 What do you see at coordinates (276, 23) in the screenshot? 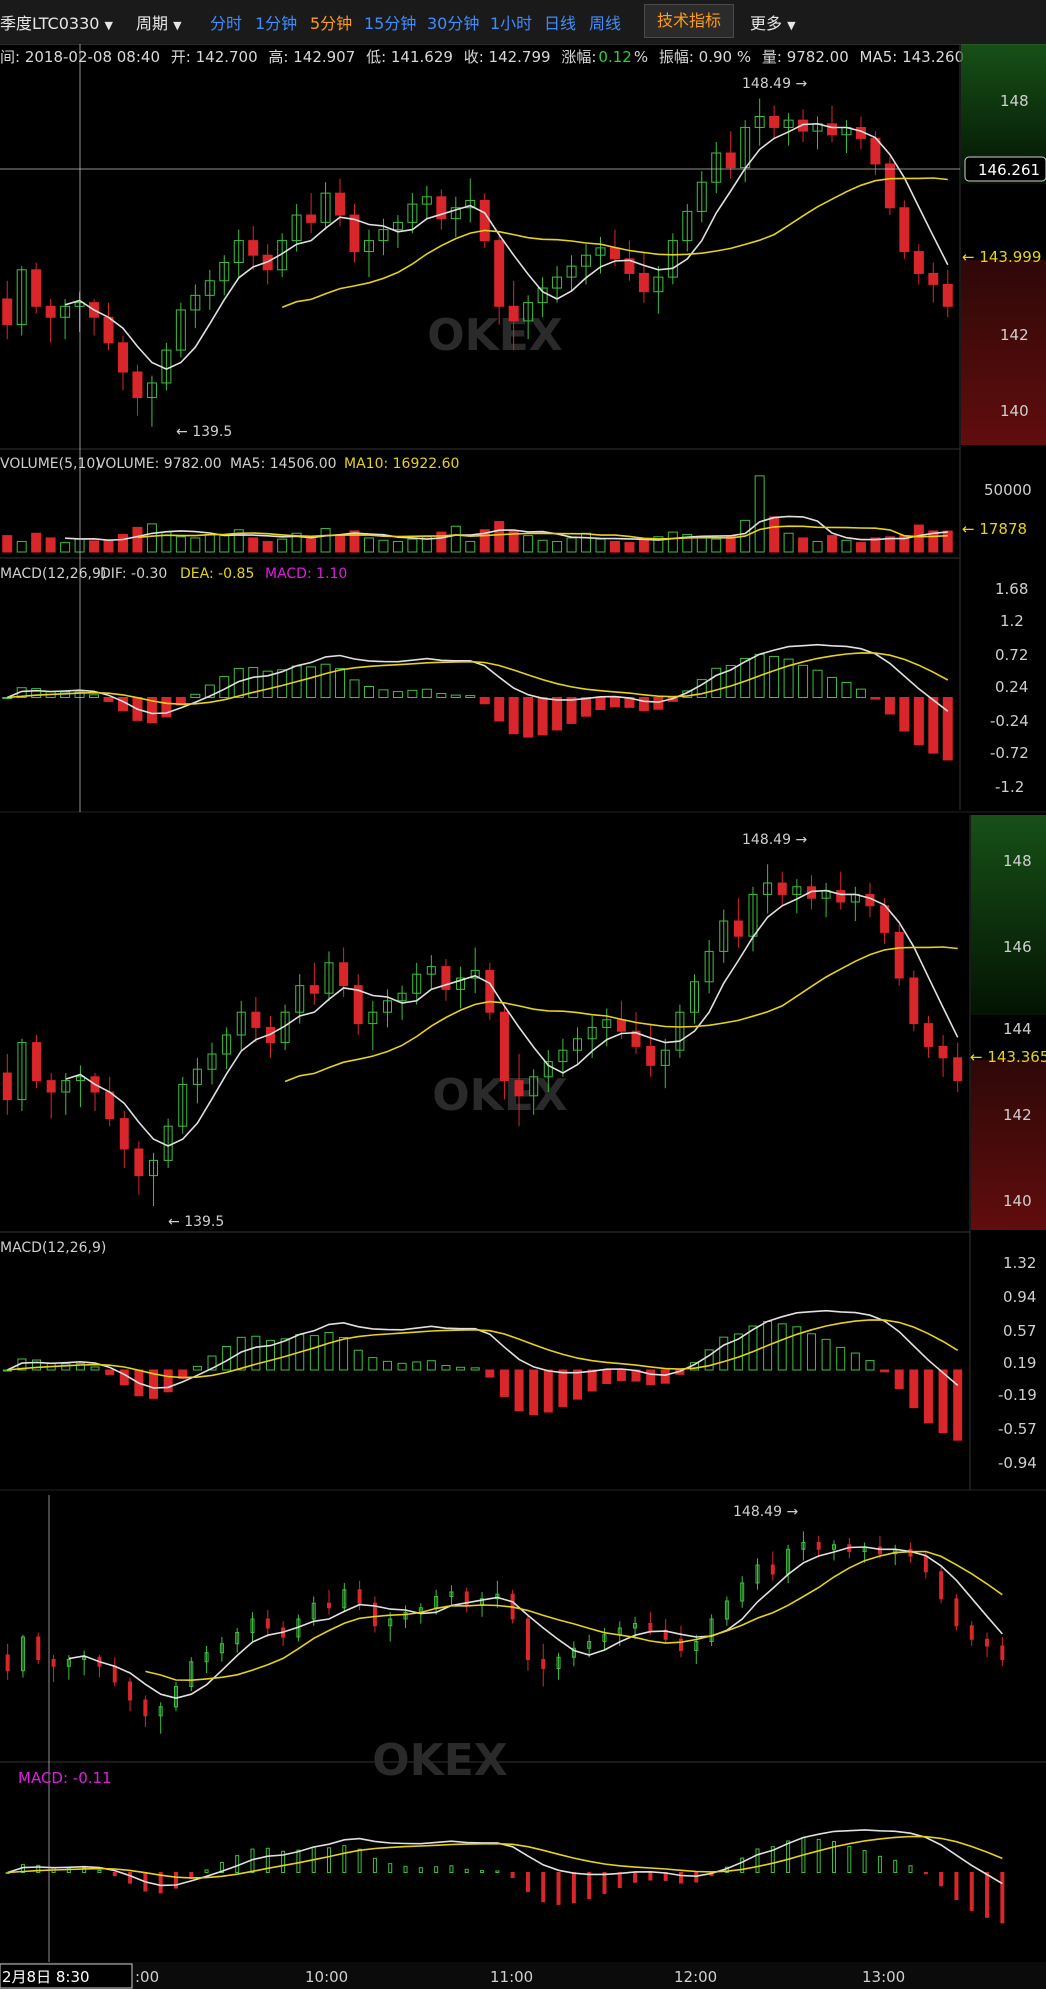
I see `interval-1min: 1分钟` at bounding box center [276, 23].